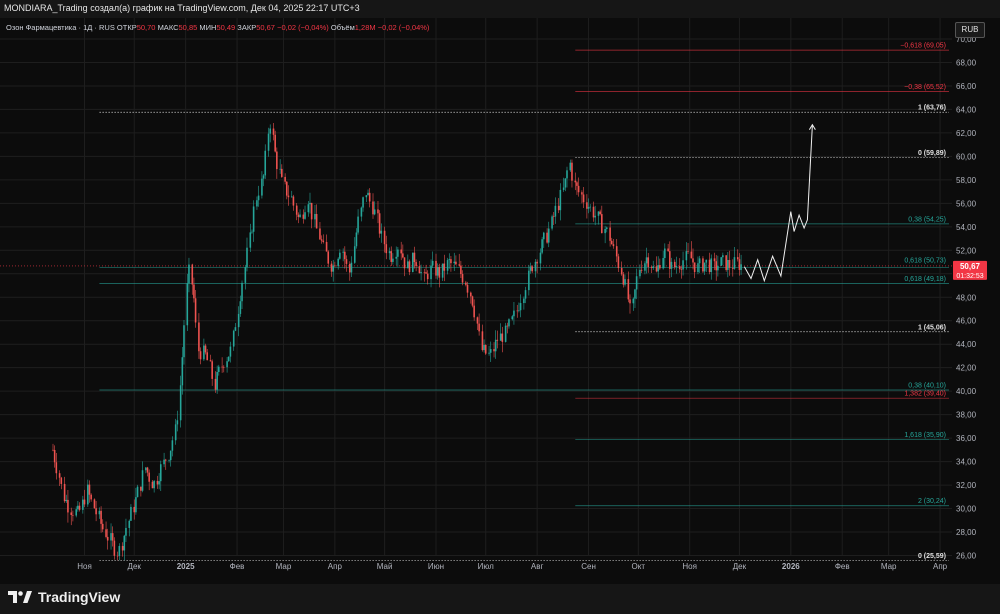 This screenshot has width=1000, height=614. Describe the element at coordinates (226, 27) in the screenshot. I see `ohlc-value: 50,49` at that location.